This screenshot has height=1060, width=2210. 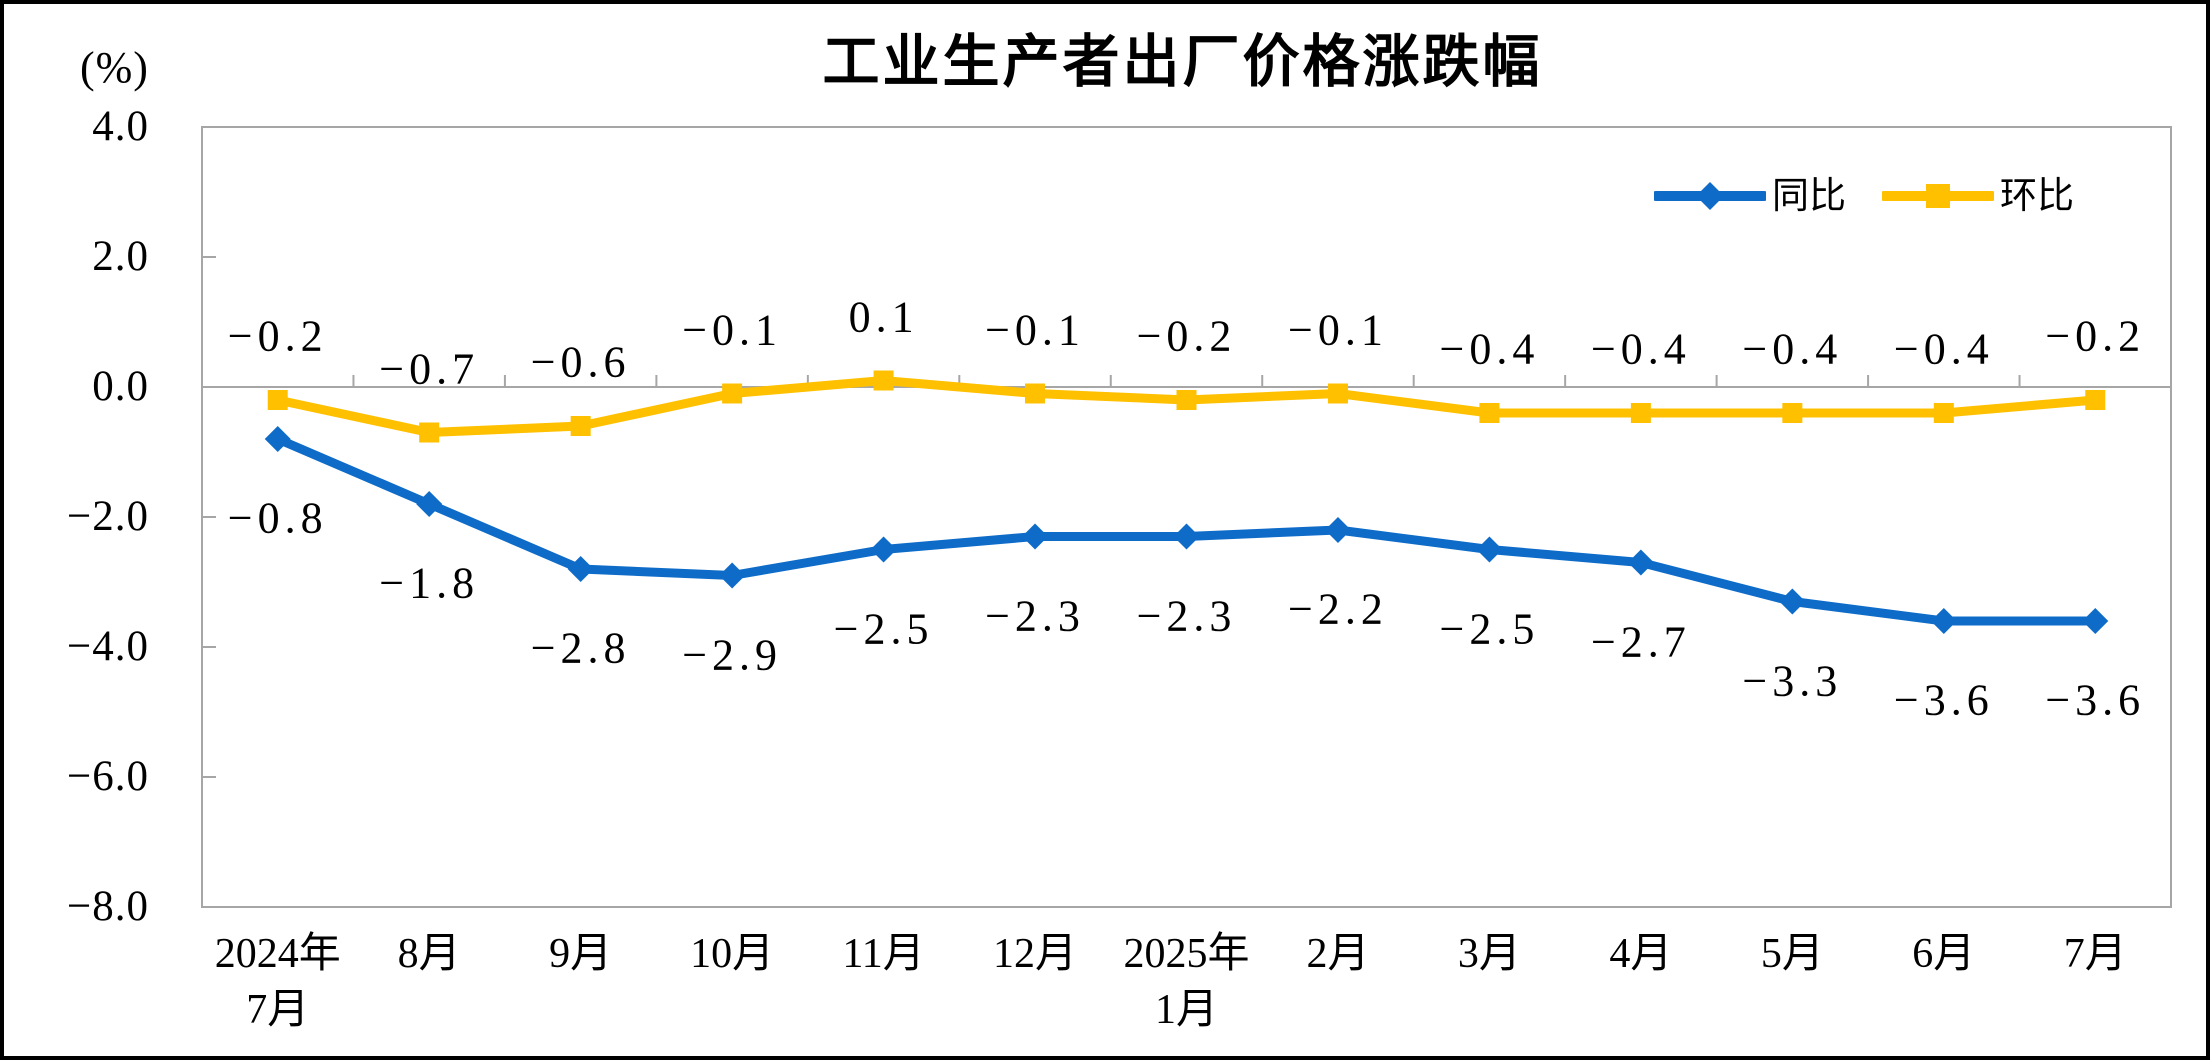 I want to click on data-label-环比: 0.1, so click(x=883, y=316).